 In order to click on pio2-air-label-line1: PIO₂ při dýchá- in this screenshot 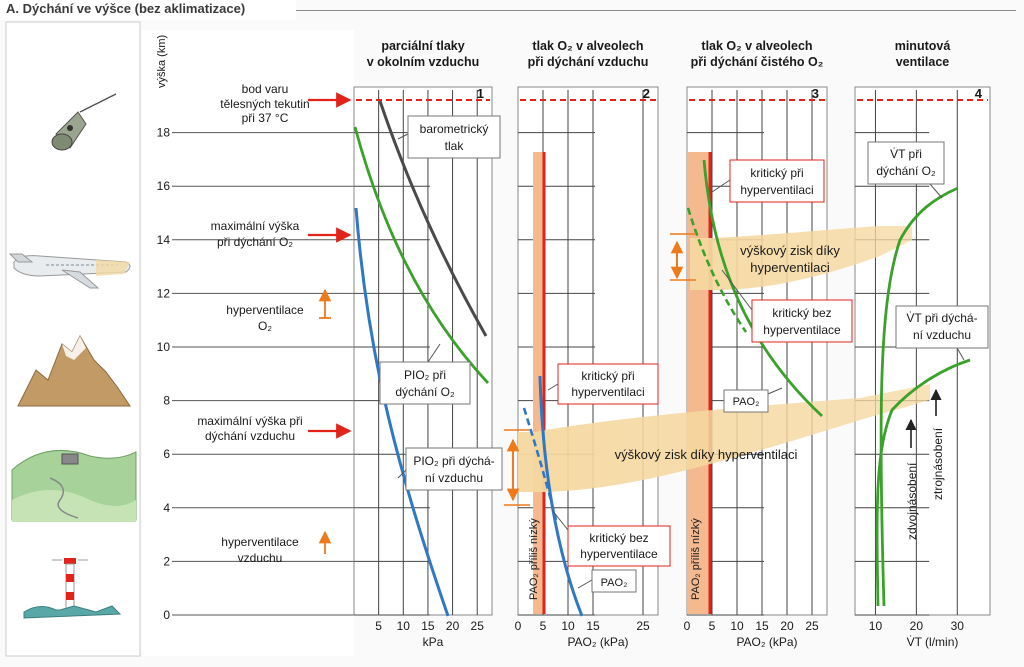, I will do `click(453, 461)`.